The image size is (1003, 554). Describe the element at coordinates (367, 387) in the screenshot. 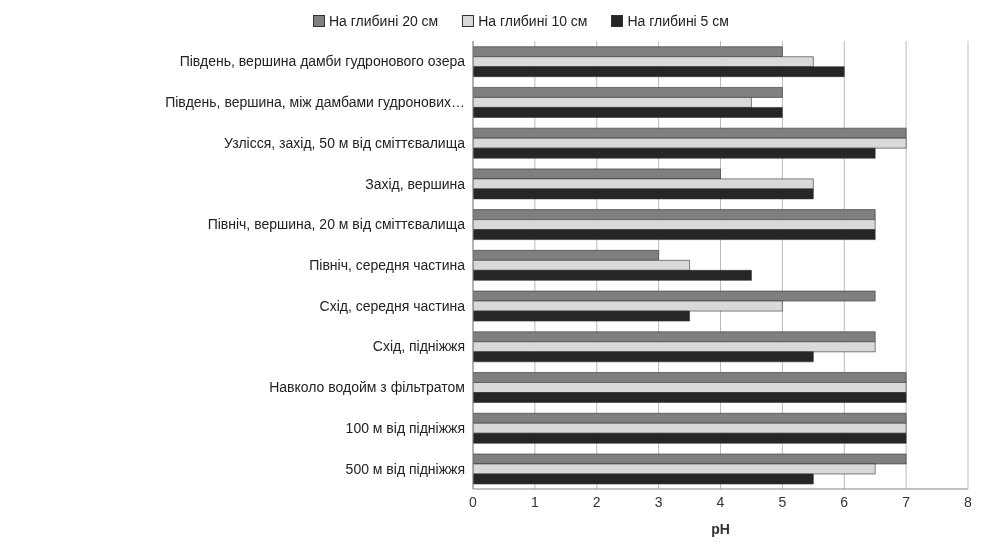

I see `y-tick-label: Навколо водойм з фільтратом` at that location.